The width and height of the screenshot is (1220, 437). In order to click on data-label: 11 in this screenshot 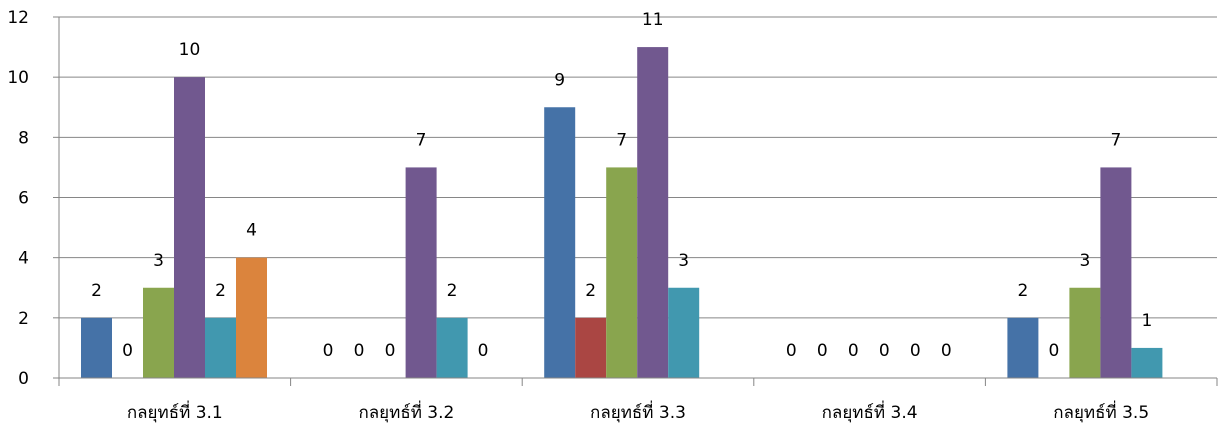, I will do `click(653, 20)`.